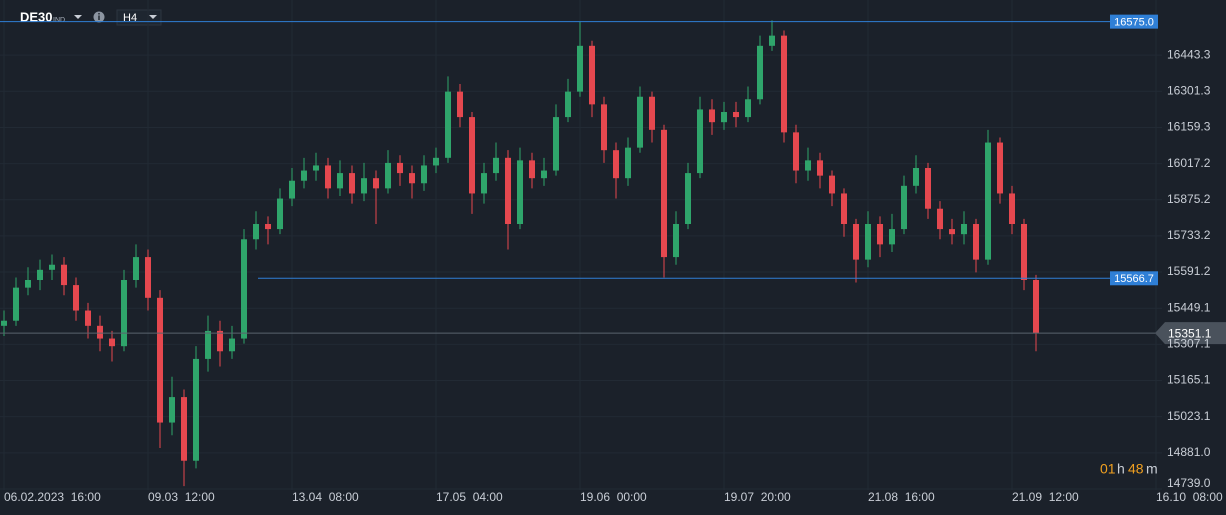  Describe the element at coordinates (1189, 163) in the screenshot. I see `y-tick-label: 16017.2` at that location.